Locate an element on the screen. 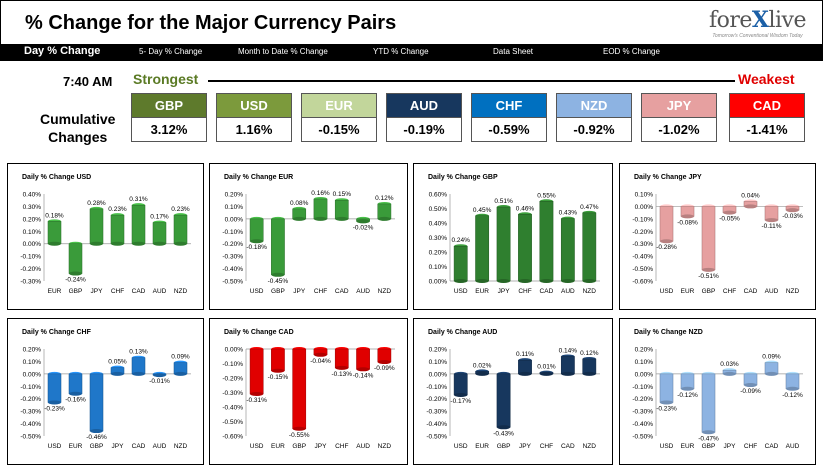 The height and width of the screenshot is (472, 823). nav-data-sheet: Data Sheet is located at coordinates (513, 51).